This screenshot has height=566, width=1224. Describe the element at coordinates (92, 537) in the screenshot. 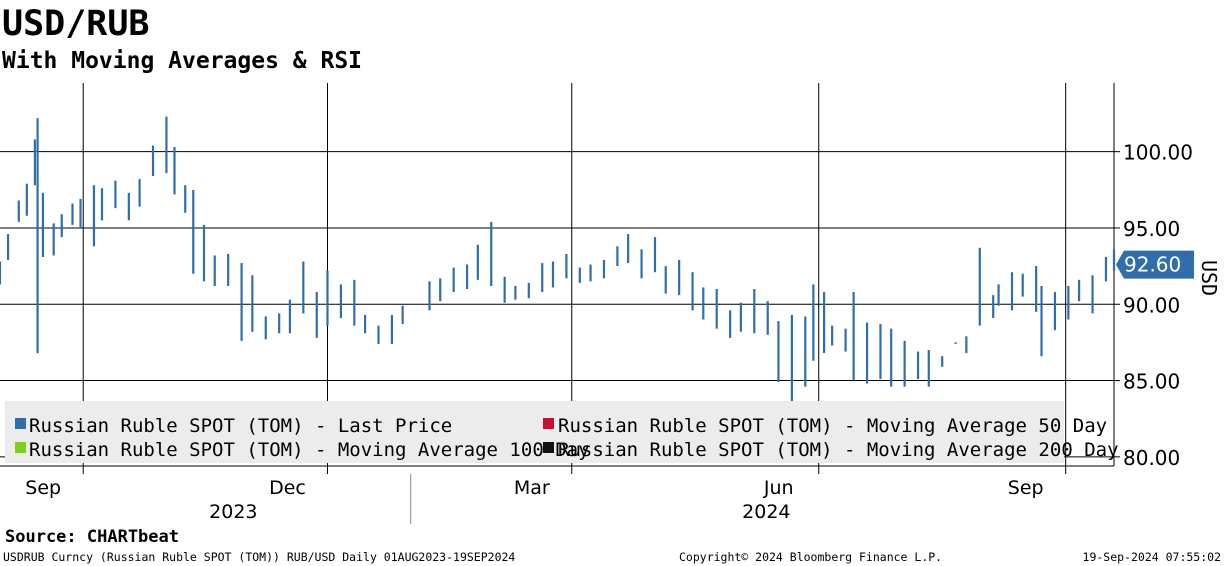

I see `source-note: Source: CHARTbeat` at that location.